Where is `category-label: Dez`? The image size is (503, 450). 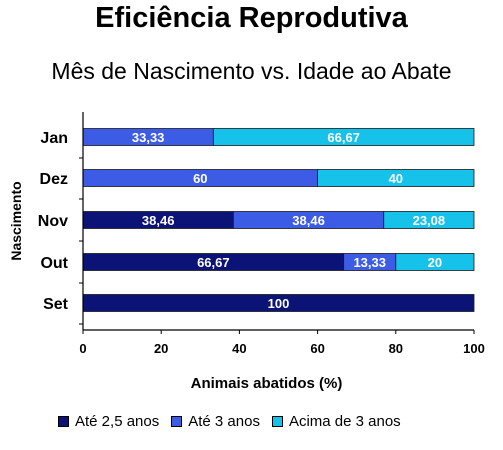 category-label: Dez is located at coordinates (54, 179).